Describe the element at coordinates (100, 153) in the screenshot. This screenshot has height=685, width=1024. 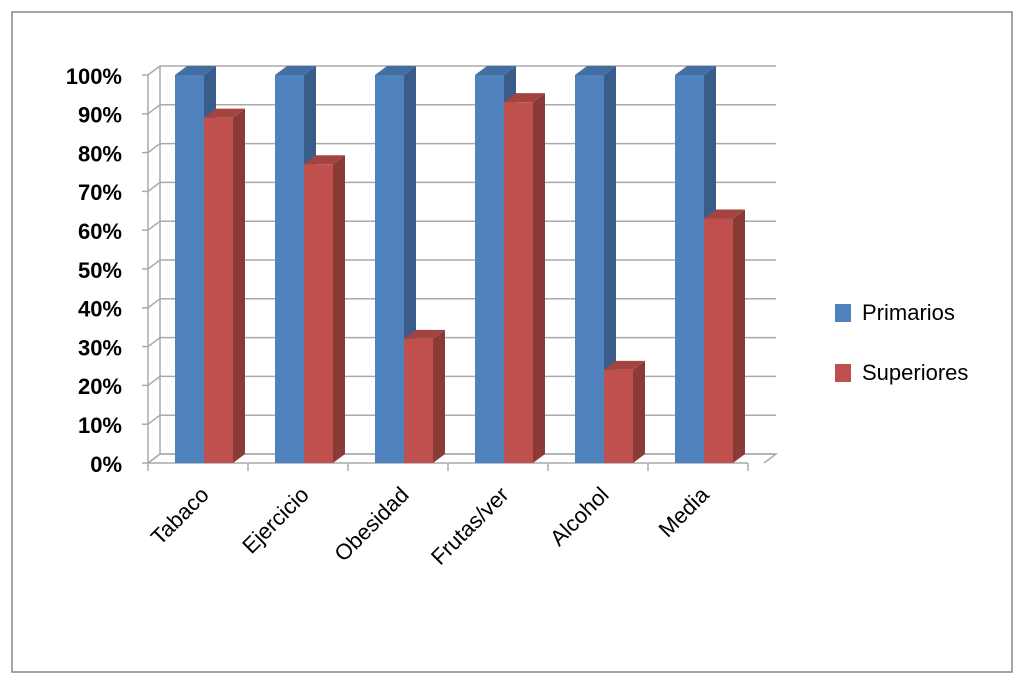
I see `y-tick-label: 80%` at that location.